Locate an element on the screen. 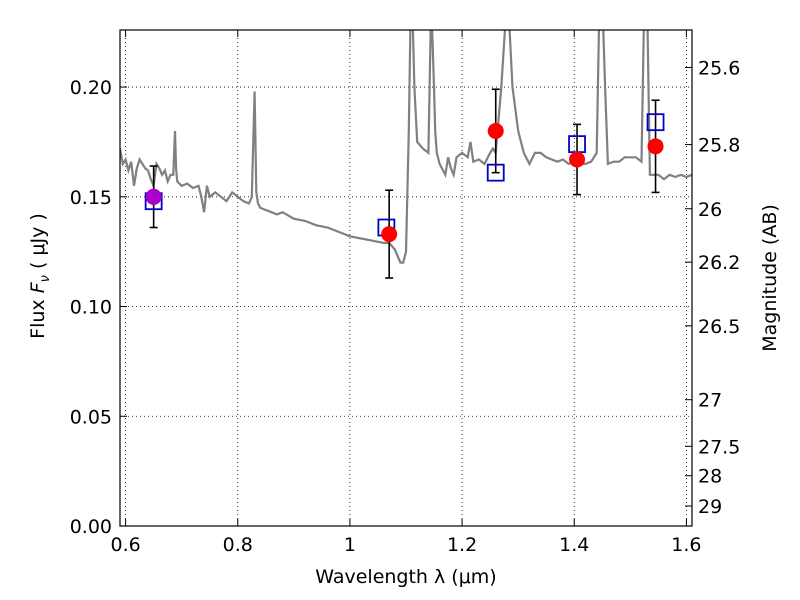  x-tick-label: 0.8 is located at coordinates (238, 545).